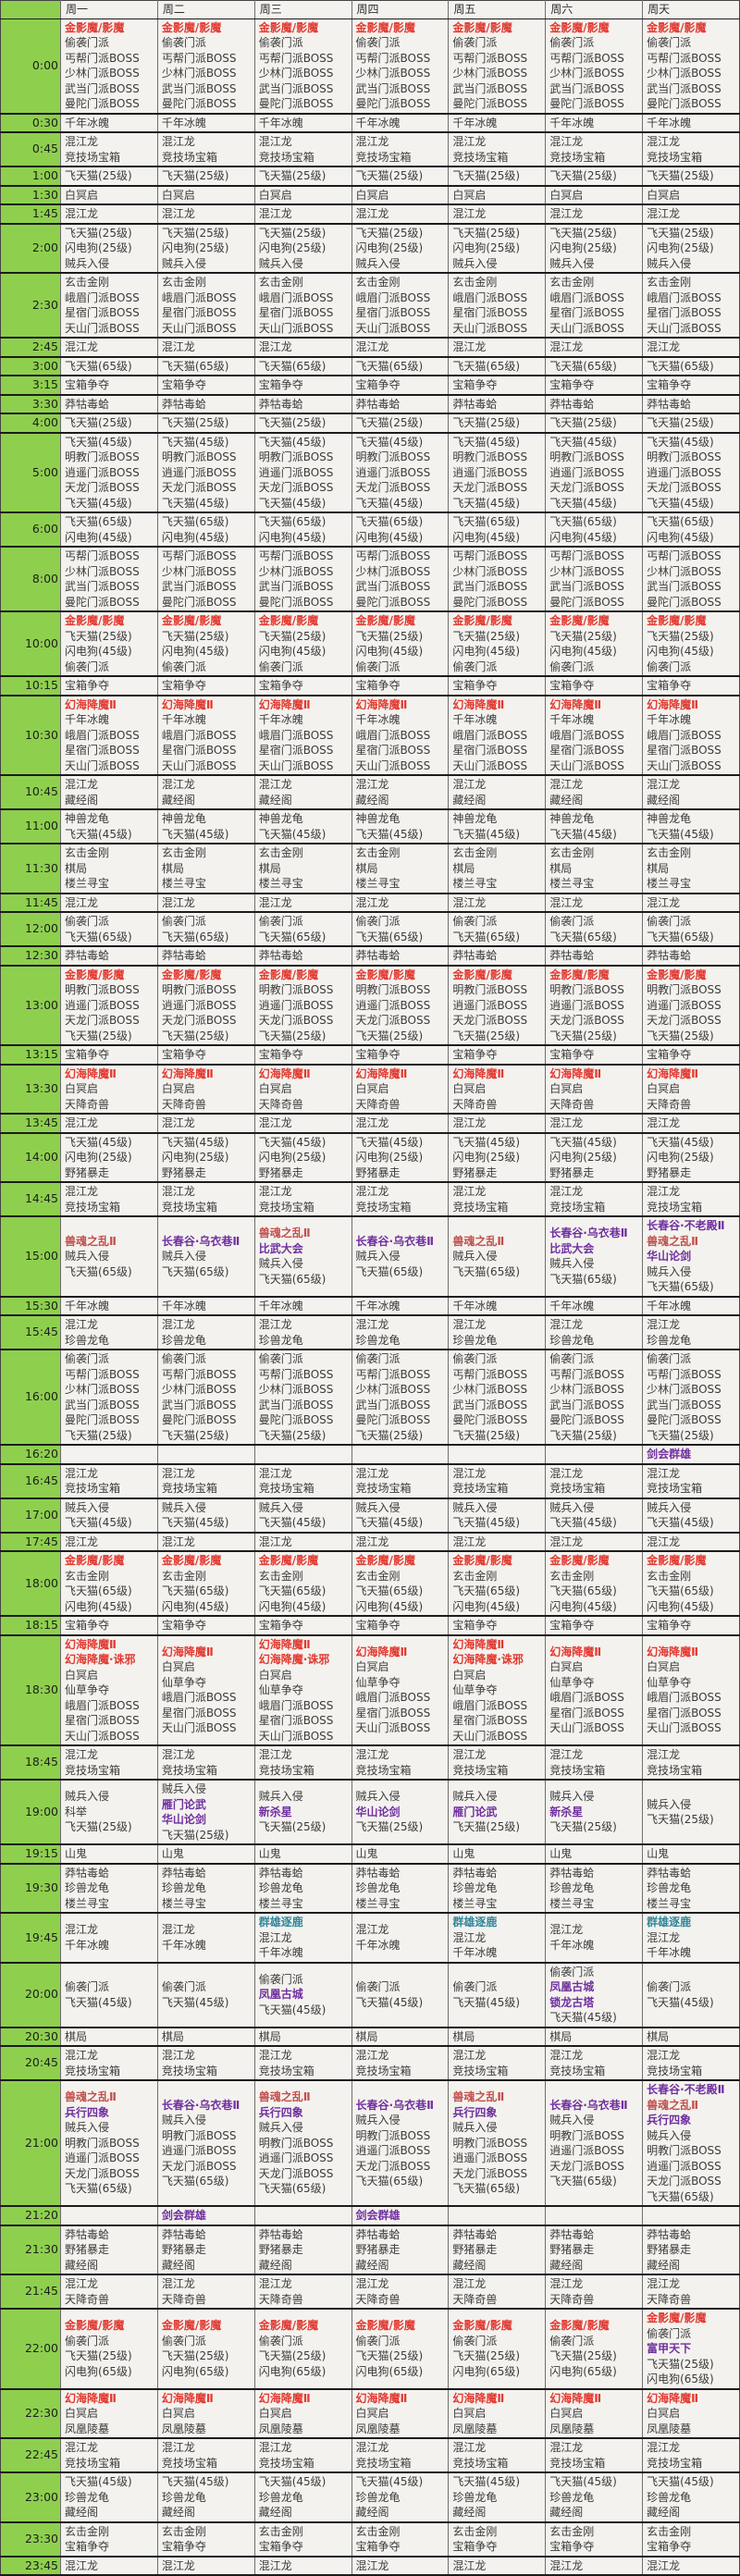 The height and width of the screenshot is (2576, 740). What do you see at coordinates (594, 792) in the screenshot?
I see `schedule-cell: 混江龙 藏经阁` at bounding box center [594, 792].